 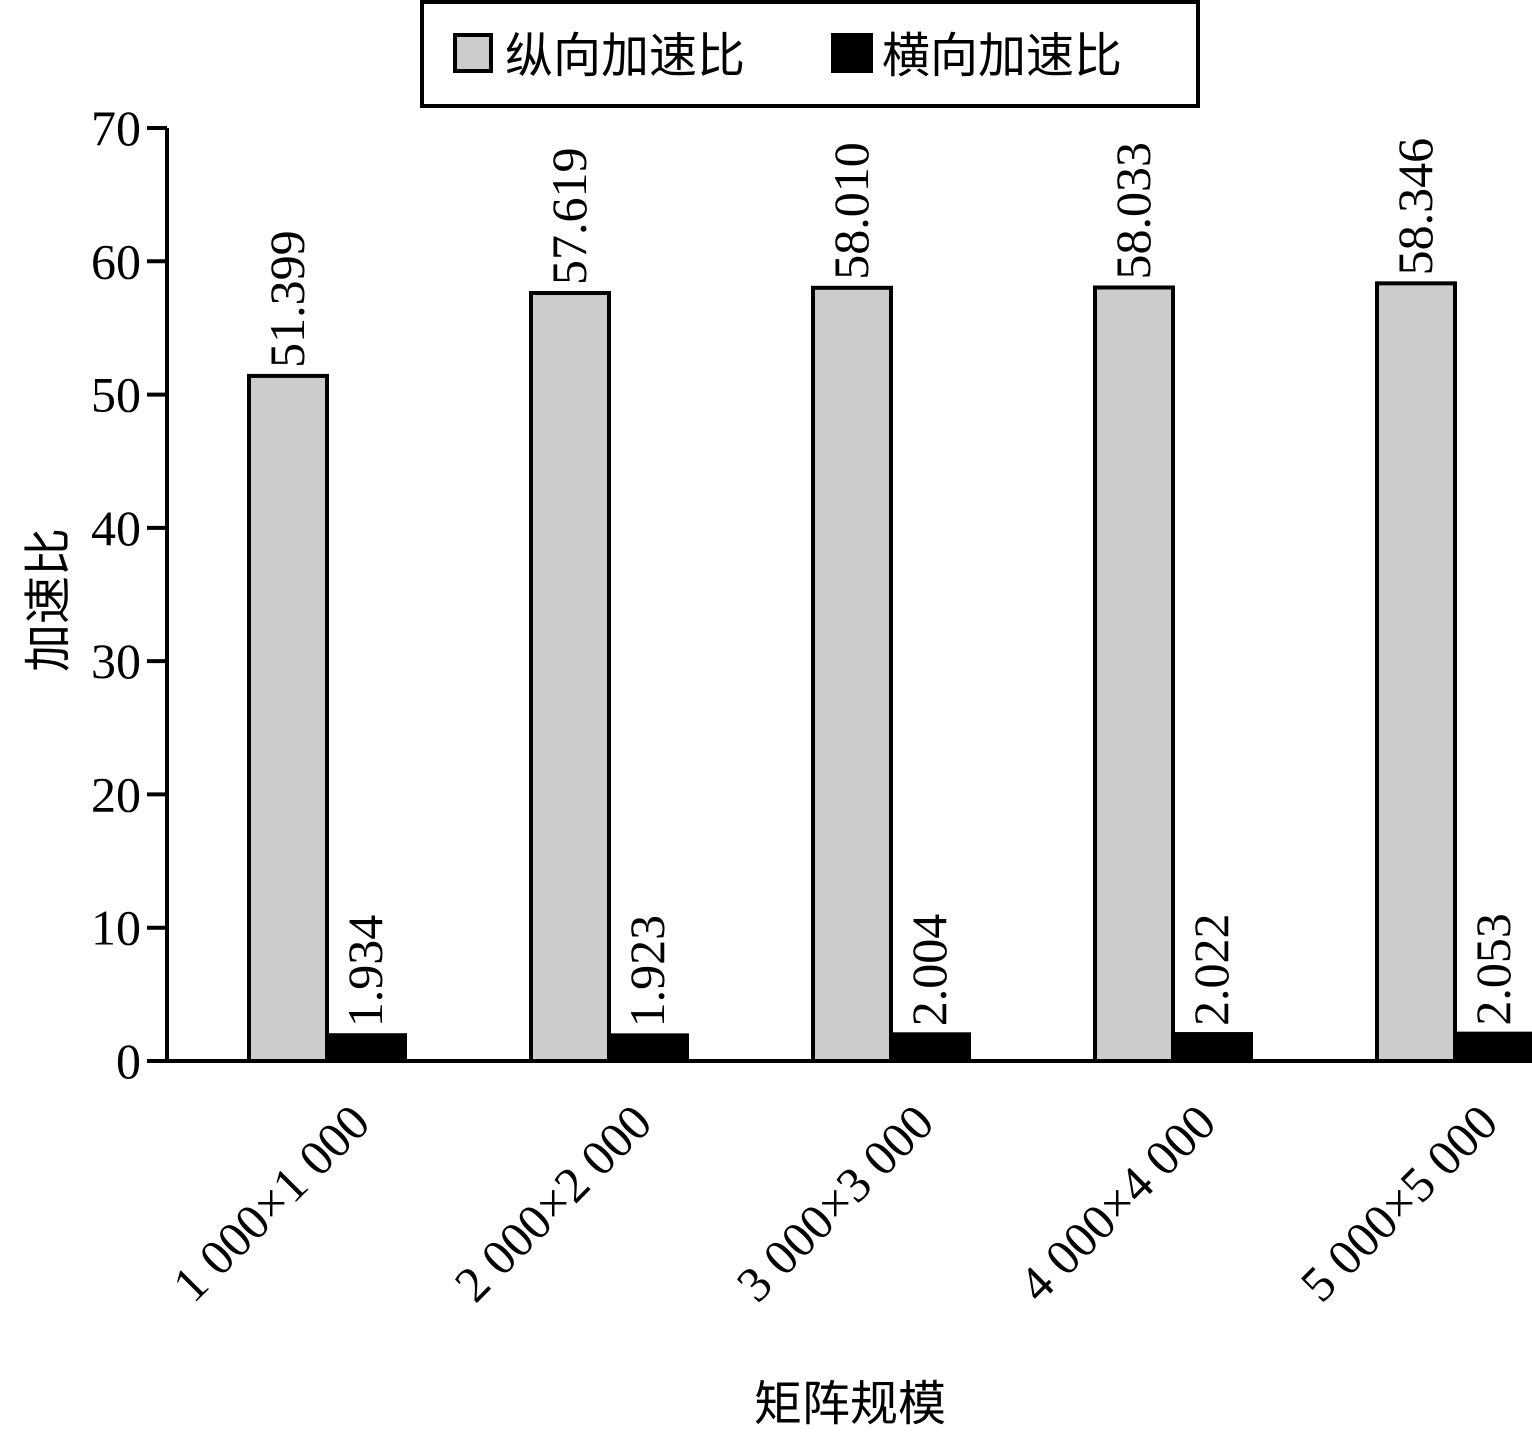 I want to click on y-tick-label-70: 70, so click(x=116, y=128).